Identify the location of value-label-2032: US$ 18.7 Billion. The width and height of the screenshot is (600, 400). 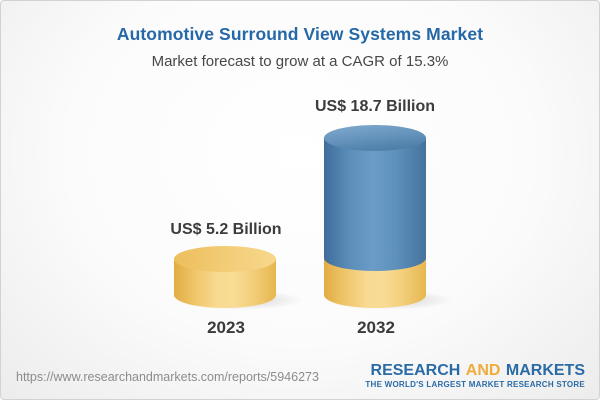
(375, 106).